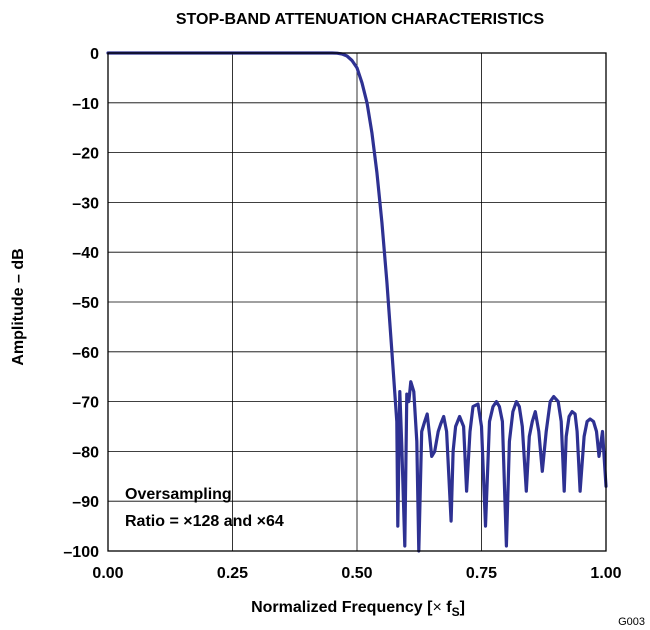  What do you see at coordinates (18, 306) in the screenshot?
I see `y-axis-label: Amplitude – dB` at bounding box center [18, 306].